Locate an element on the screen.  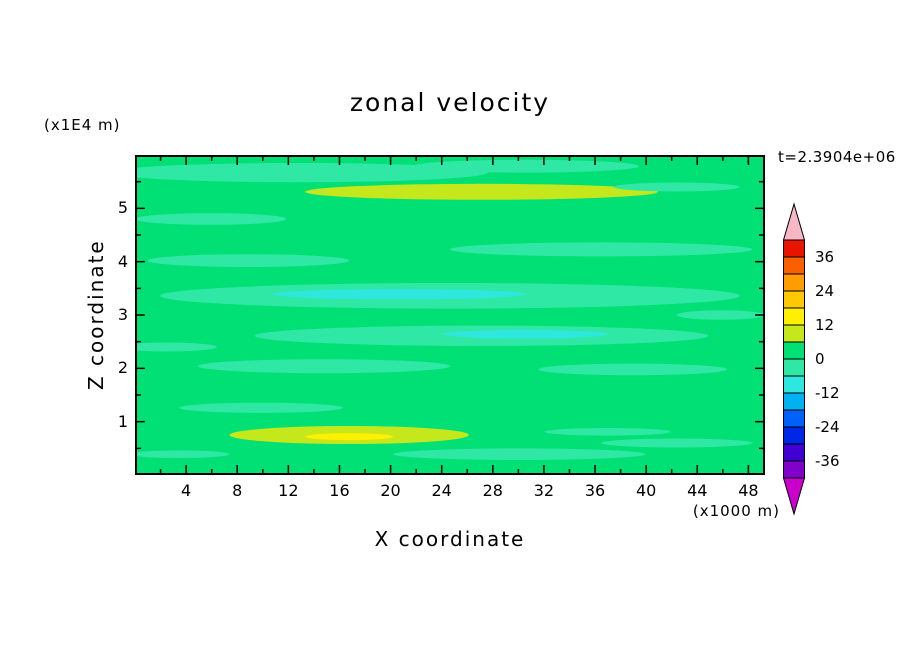
colorbar-tick-label: -36 is located at coordinates (827, 461).